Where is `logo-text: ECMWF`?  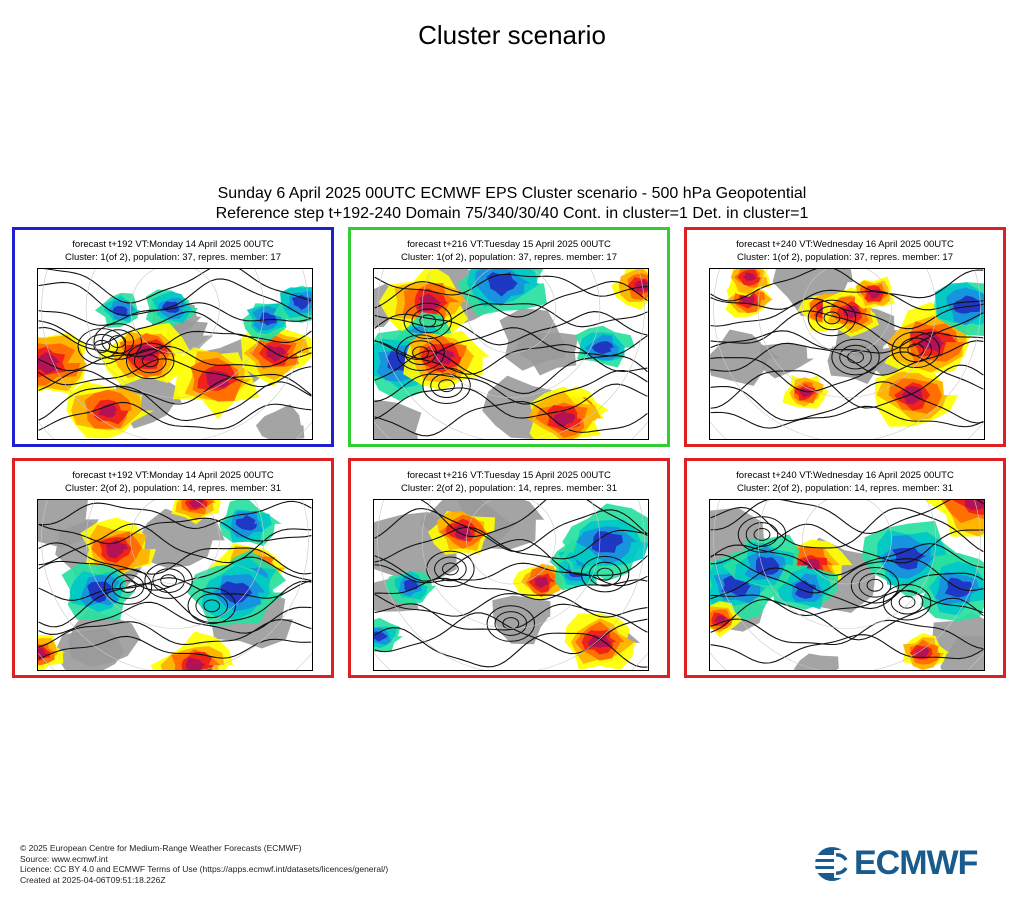
logo-text: ECMWF is located at coordinates (916, 863).